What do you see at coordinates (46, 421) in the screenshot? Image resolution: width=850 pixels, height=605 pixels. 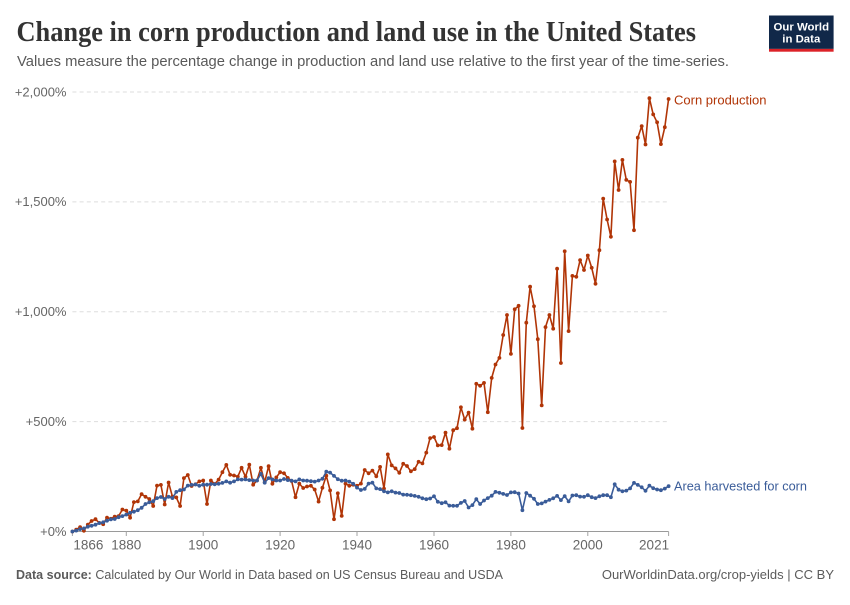 I see `svg-text: +500%` at bounding box center [46, 421].